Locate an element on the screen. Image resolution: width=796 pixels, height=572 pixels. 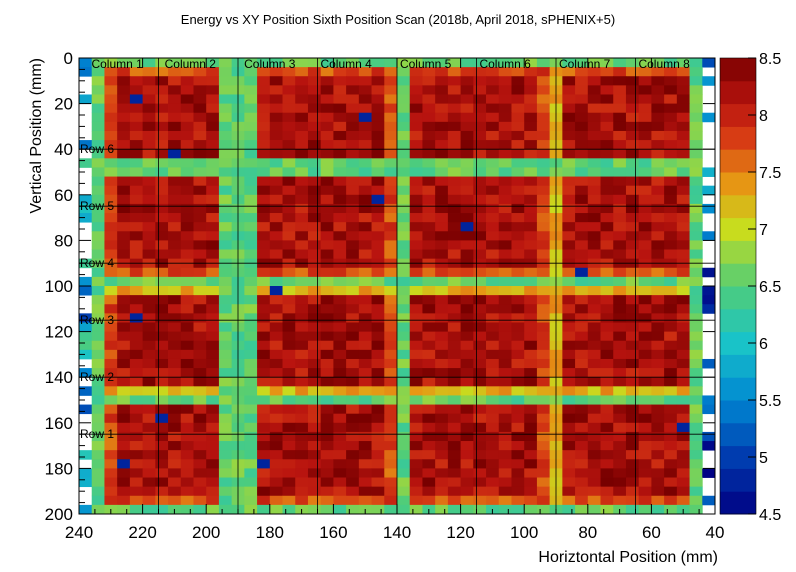
row-label: Row 6 is located at coordinates (97, 149).